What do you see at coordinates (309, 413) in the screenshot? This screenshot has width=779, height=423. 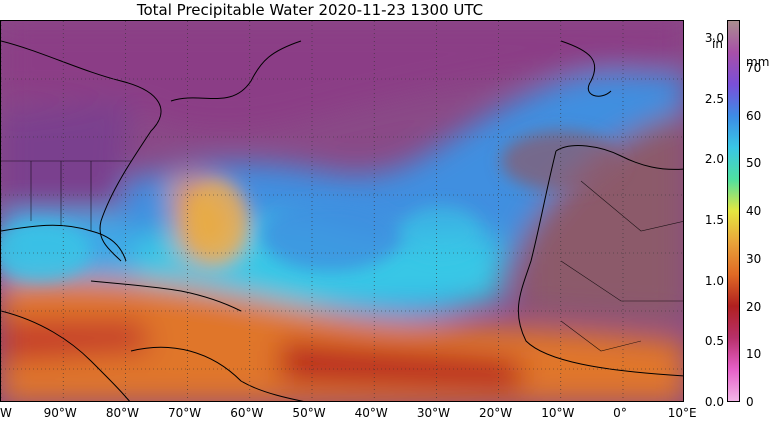 I see `lon-label: 50°W` at bounding box center [309, 413].